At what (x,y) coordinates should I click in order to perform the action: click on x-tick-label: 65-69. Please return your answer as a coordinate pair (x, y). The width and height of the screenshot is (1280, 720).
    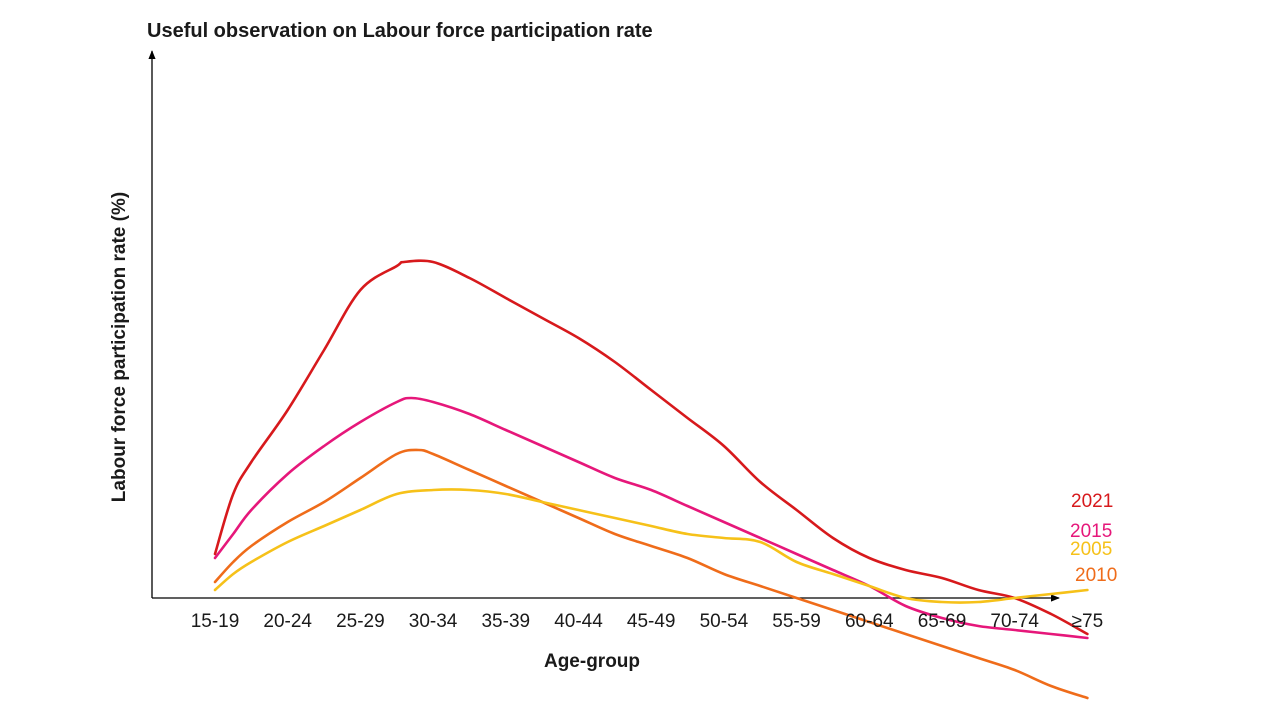
    Looking at the image, I should click on (942, 621).